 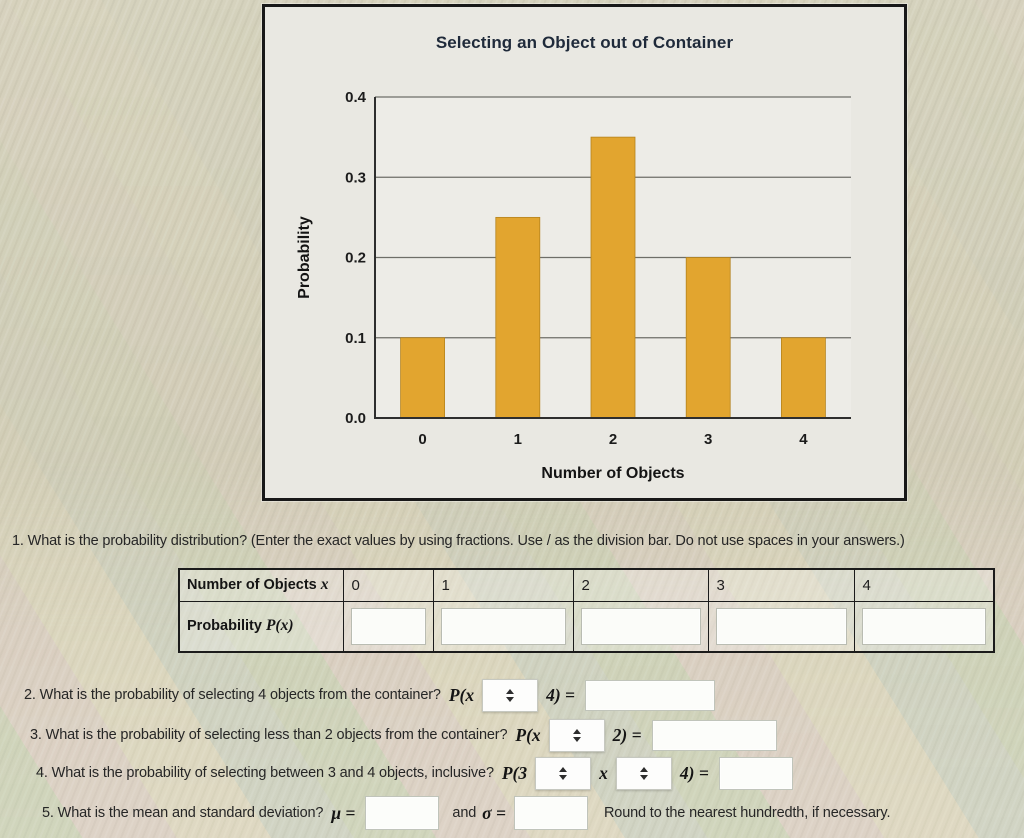 What do you see at coordinates (355, 177) in the screenshot?
I see `svg-text: 0.3` at bounding box center [355, 177].